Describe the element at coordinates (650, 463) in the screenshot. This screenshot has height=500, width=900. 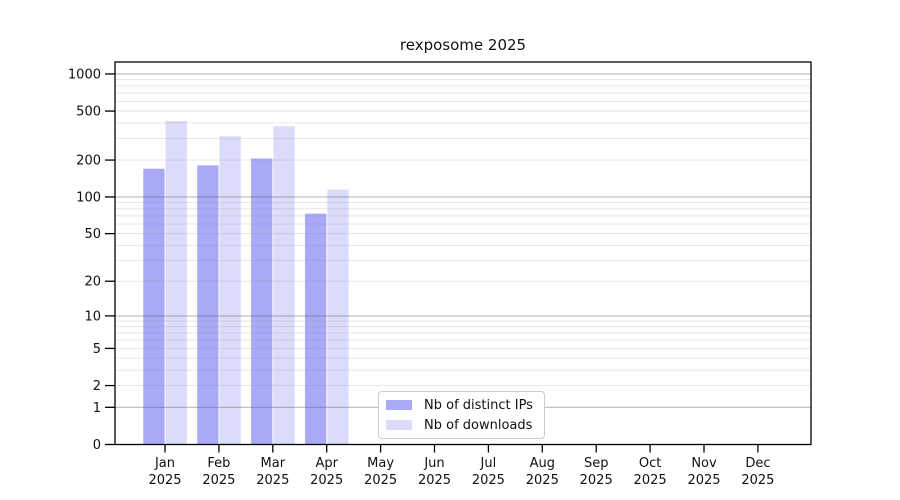
I see `x-tick-label-month: Oct` at that location.